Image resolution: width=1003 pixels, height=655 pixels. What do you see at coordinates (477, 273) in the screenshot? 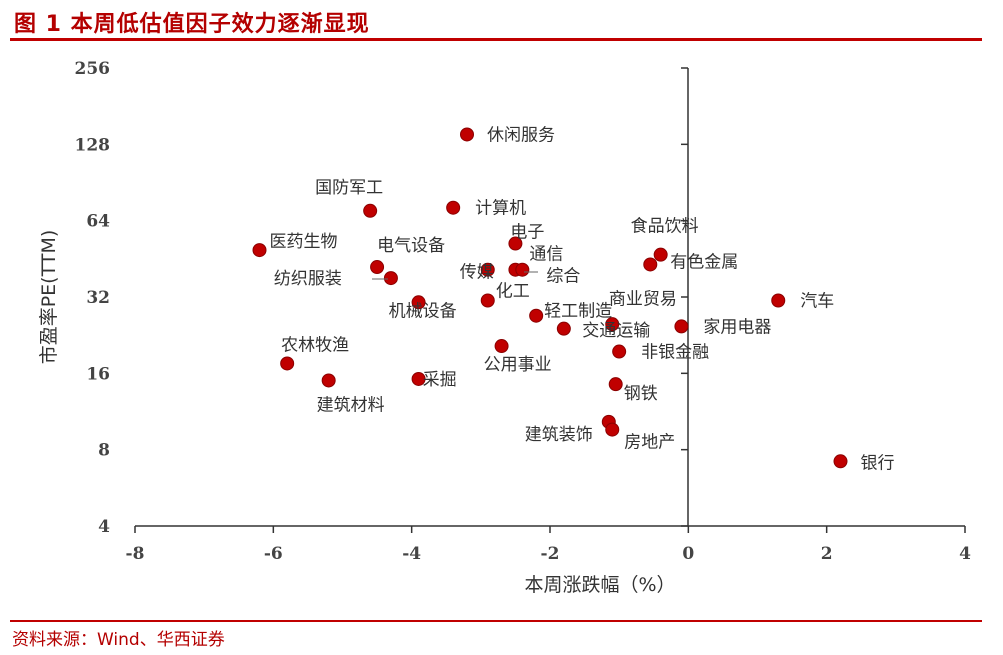
I see `point-label: 传媒` at bounding box center [477, 273].